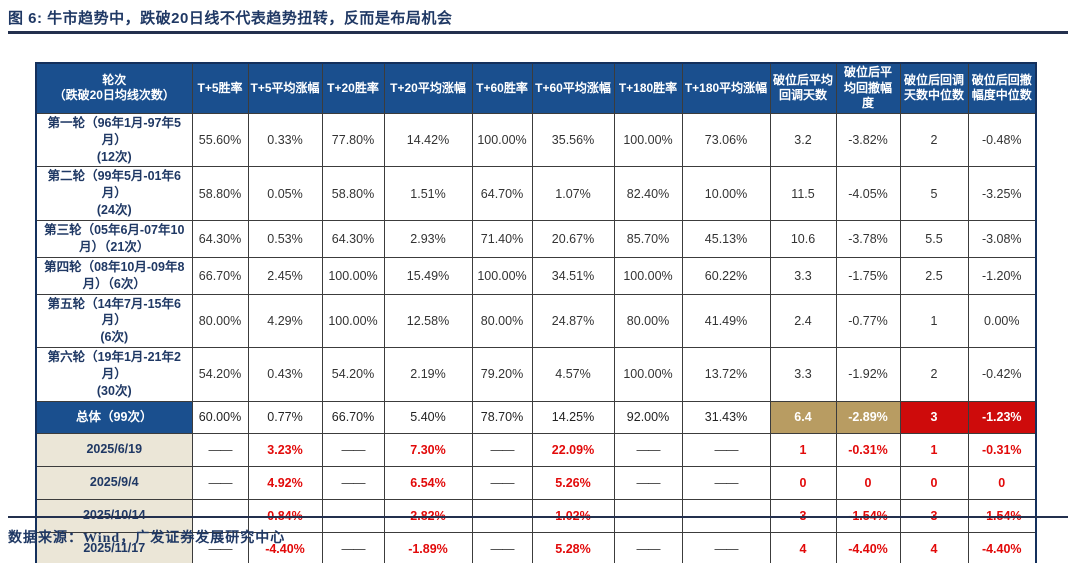 This screenshot has height=563, width=1080. I want to click on cell: -0.31%, so click(1002, 449).